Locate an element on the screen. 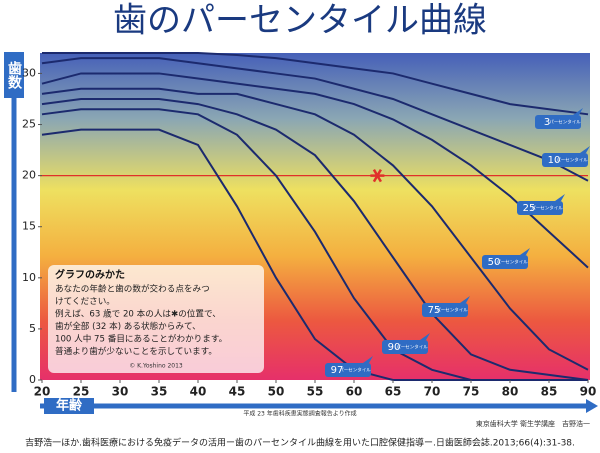 The width and height of the screenshot is (600, 453). x-tick-label: 90 is located at coordinates (588, 392).